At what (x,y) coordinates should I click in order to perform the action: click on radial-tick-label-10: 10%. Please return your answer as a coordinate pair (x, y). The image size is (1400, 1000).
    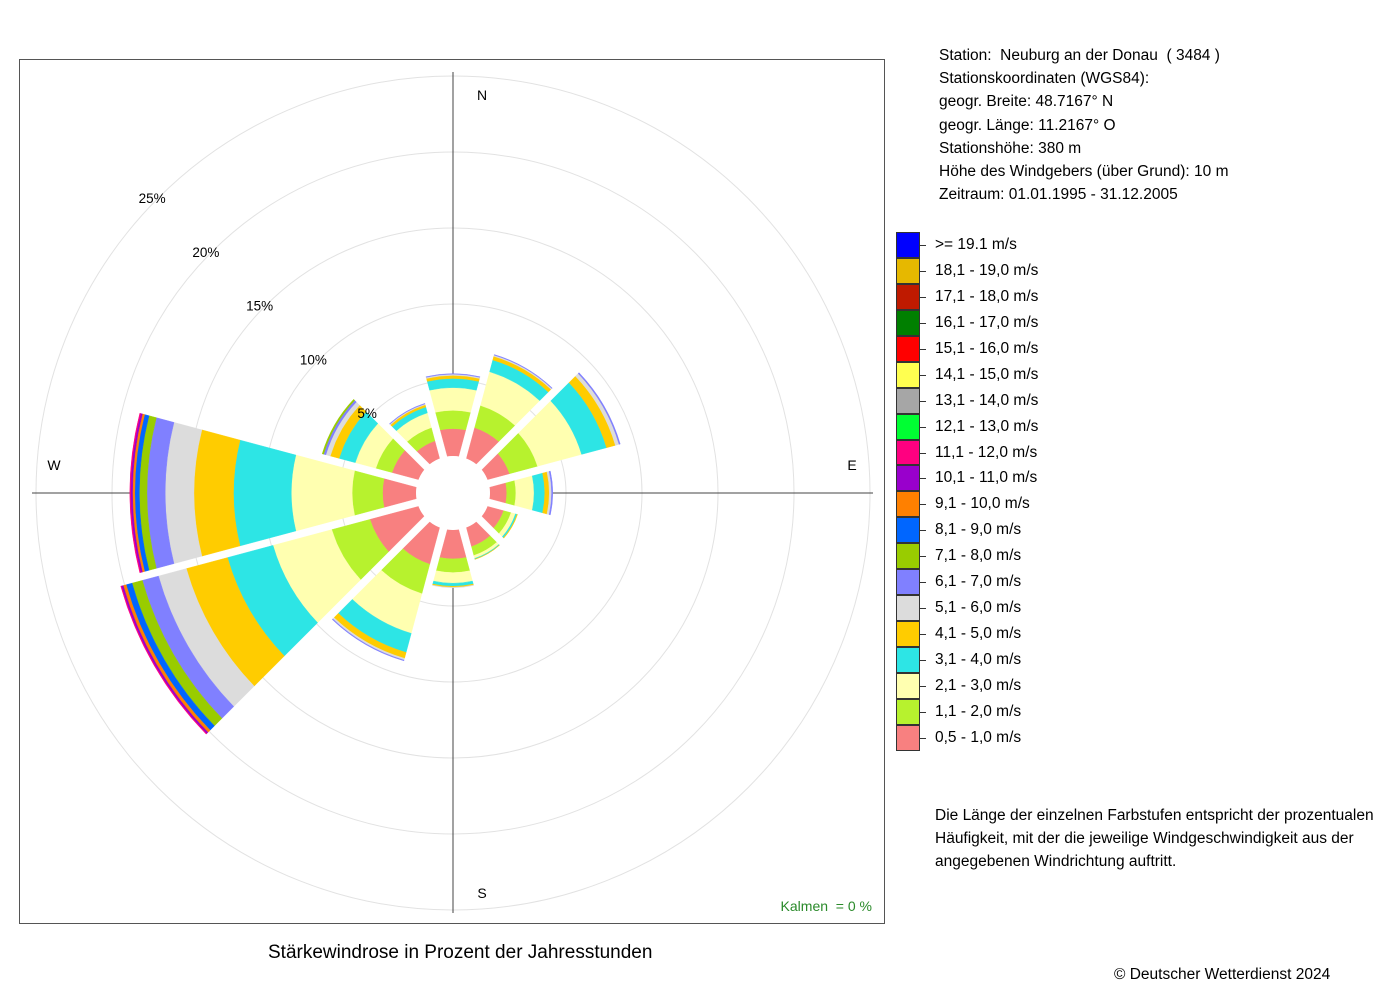
    Looking at the image, I should click on (313, 359).